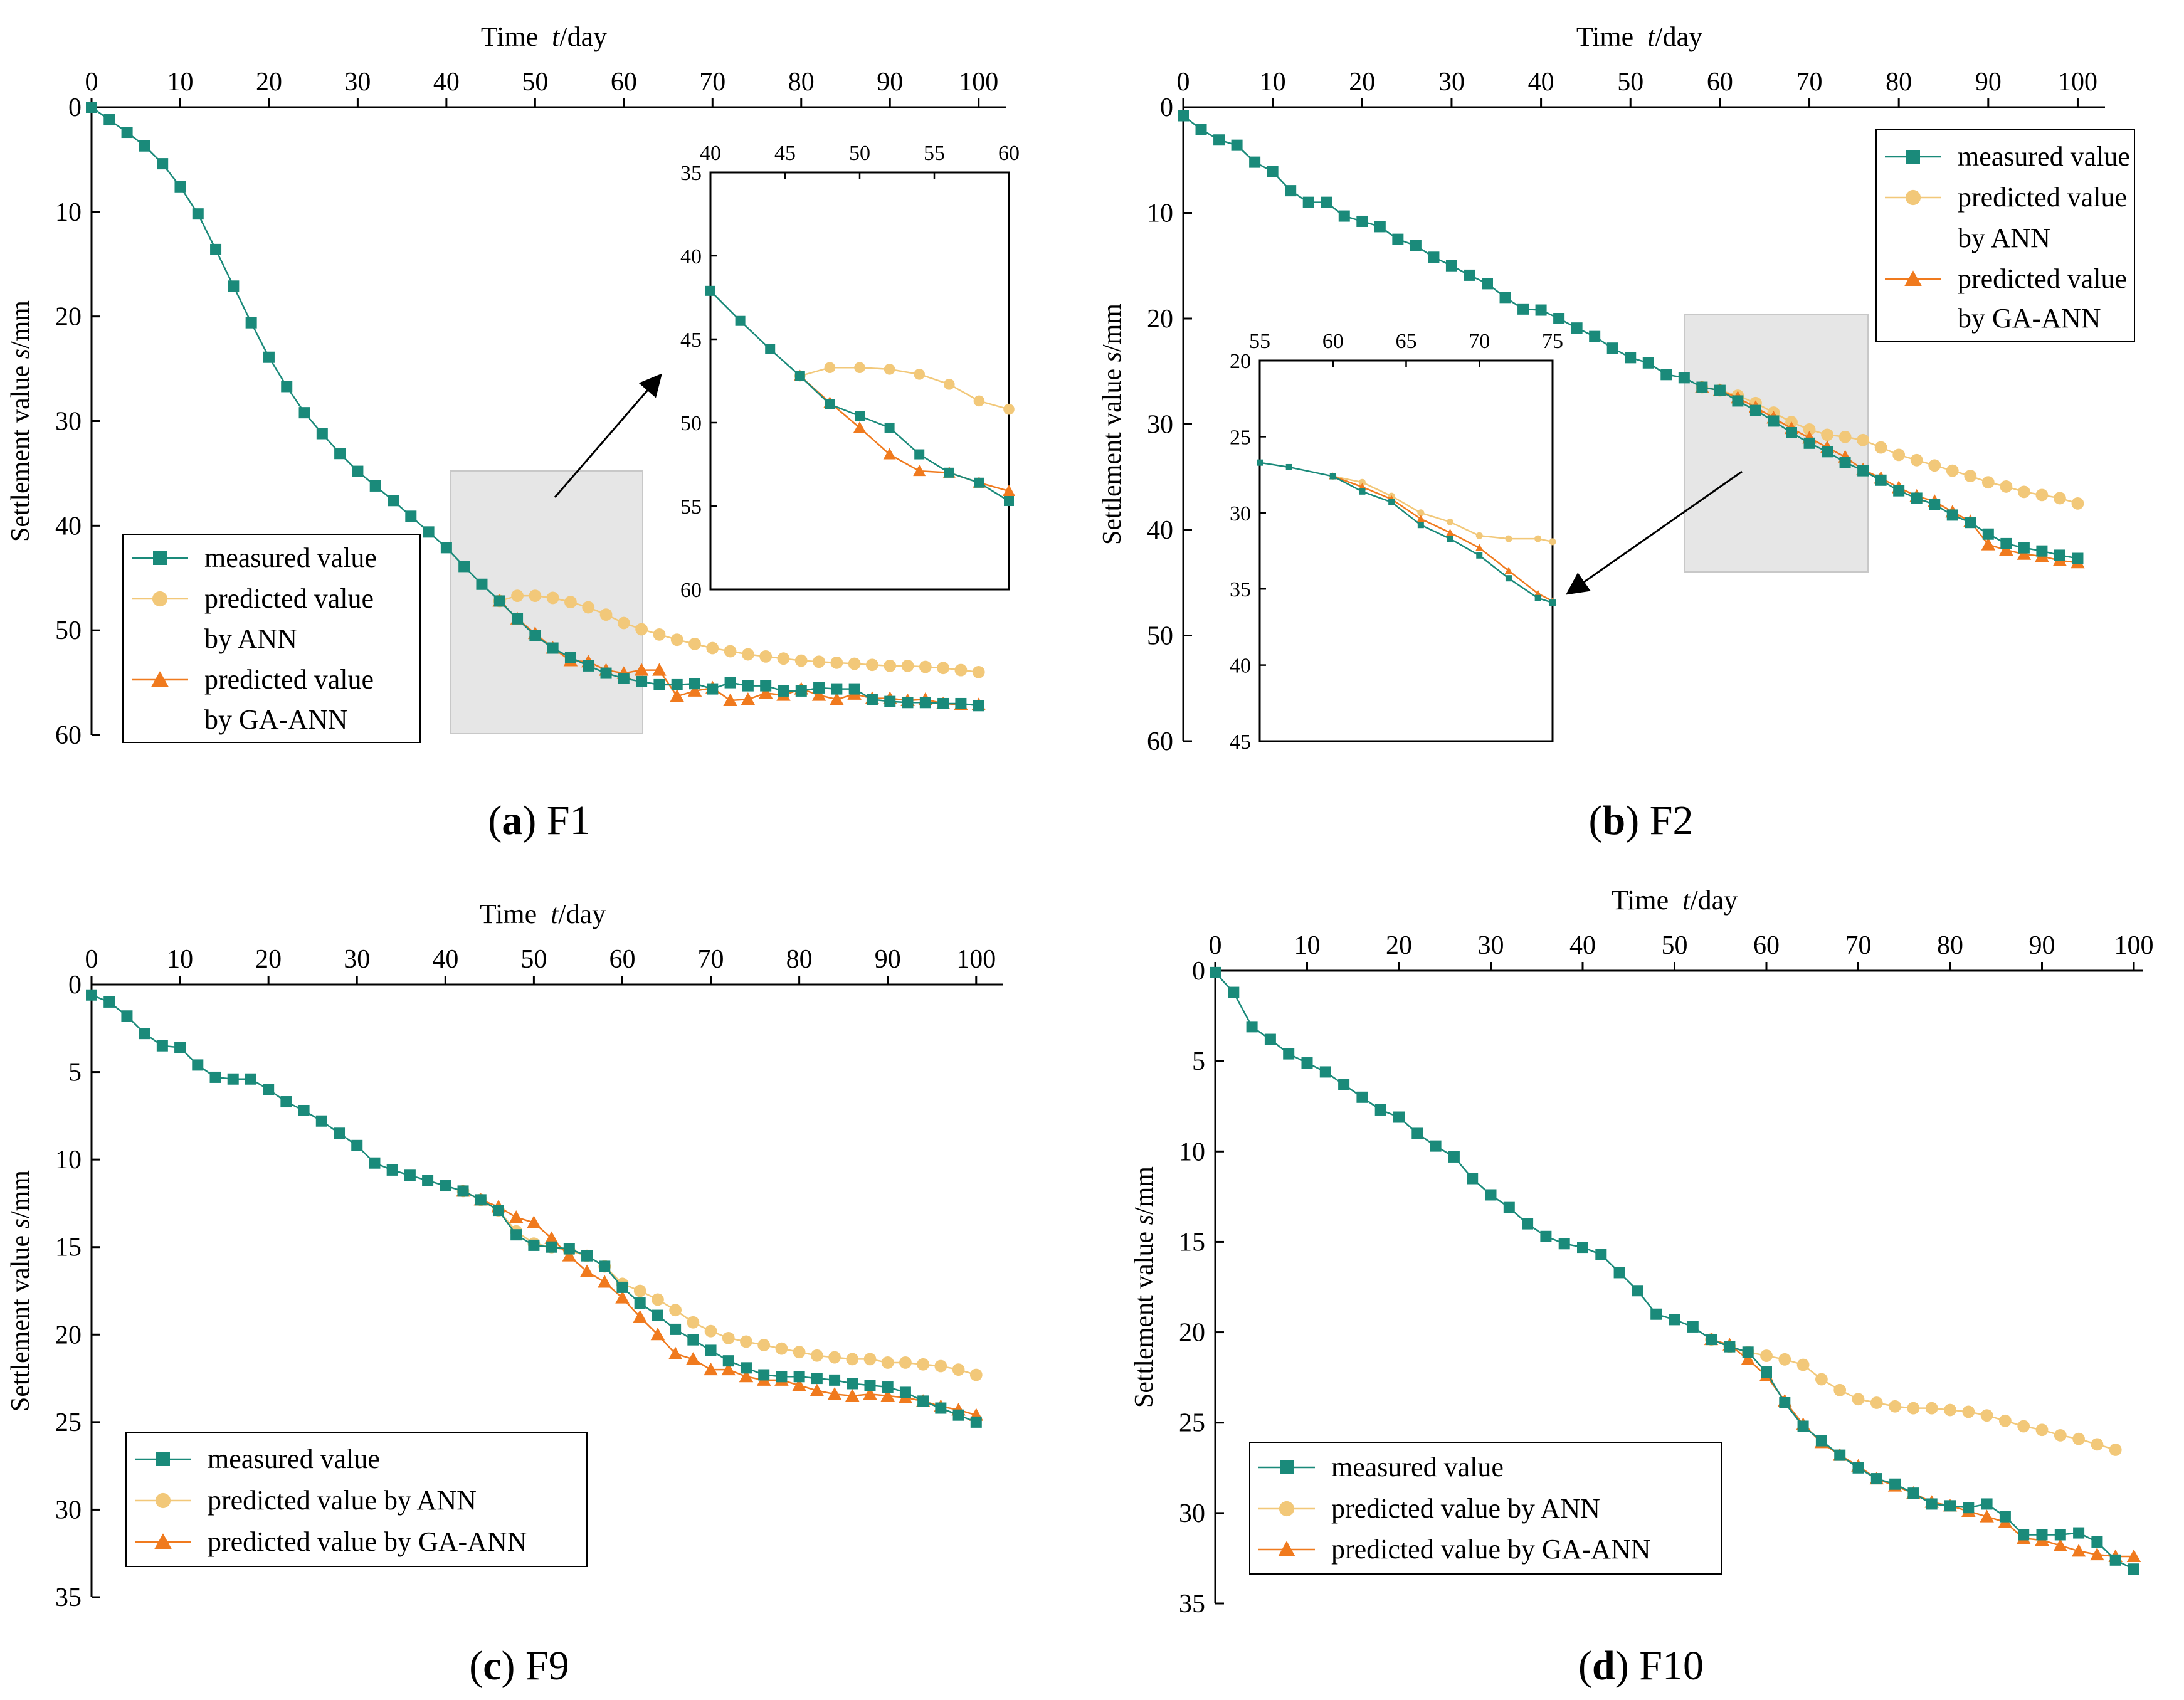  I want to click on x-axis-title-unit: /day, so click(1679, 36).